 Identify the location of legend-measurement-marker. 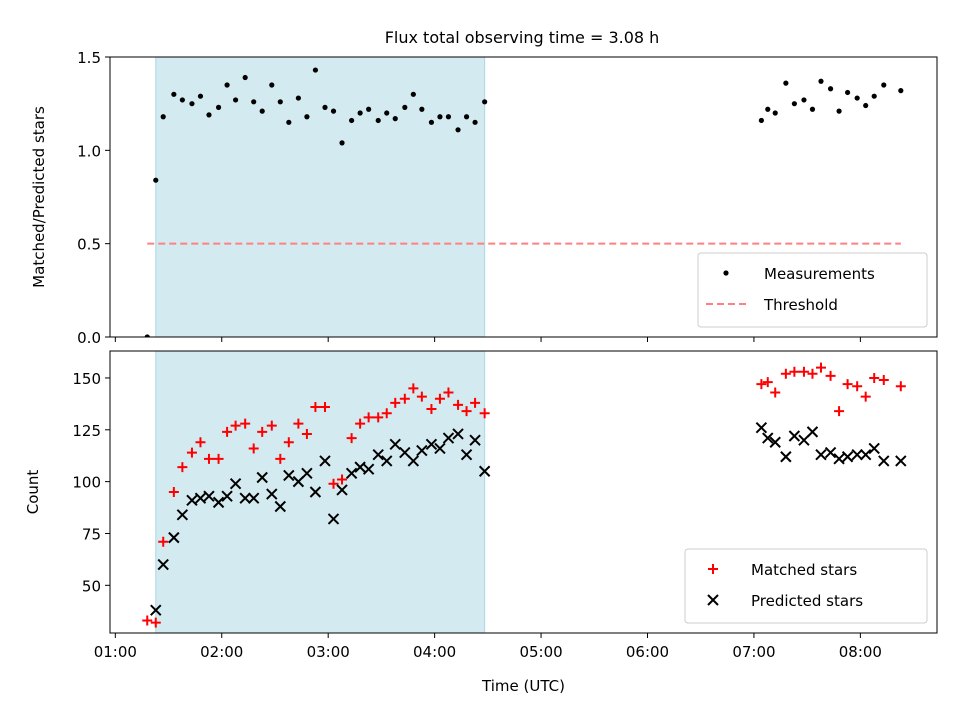
(726, 273).